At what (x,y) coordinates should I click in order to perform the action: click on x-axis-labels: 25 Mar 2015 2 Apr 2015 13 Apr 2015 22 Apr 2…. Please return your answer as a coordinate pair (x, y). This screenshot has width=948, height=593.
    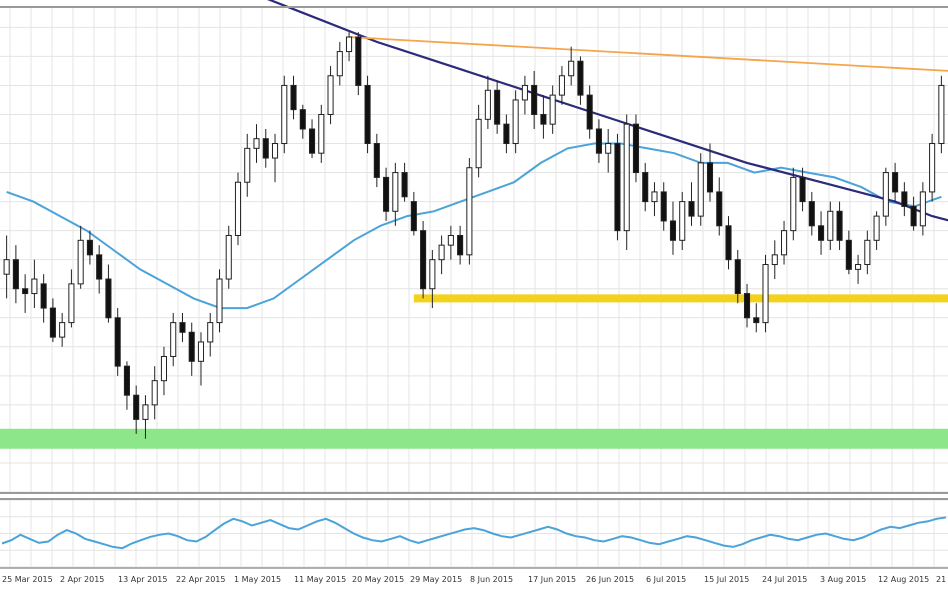
    Looking at the image, I should click on (474, 579).